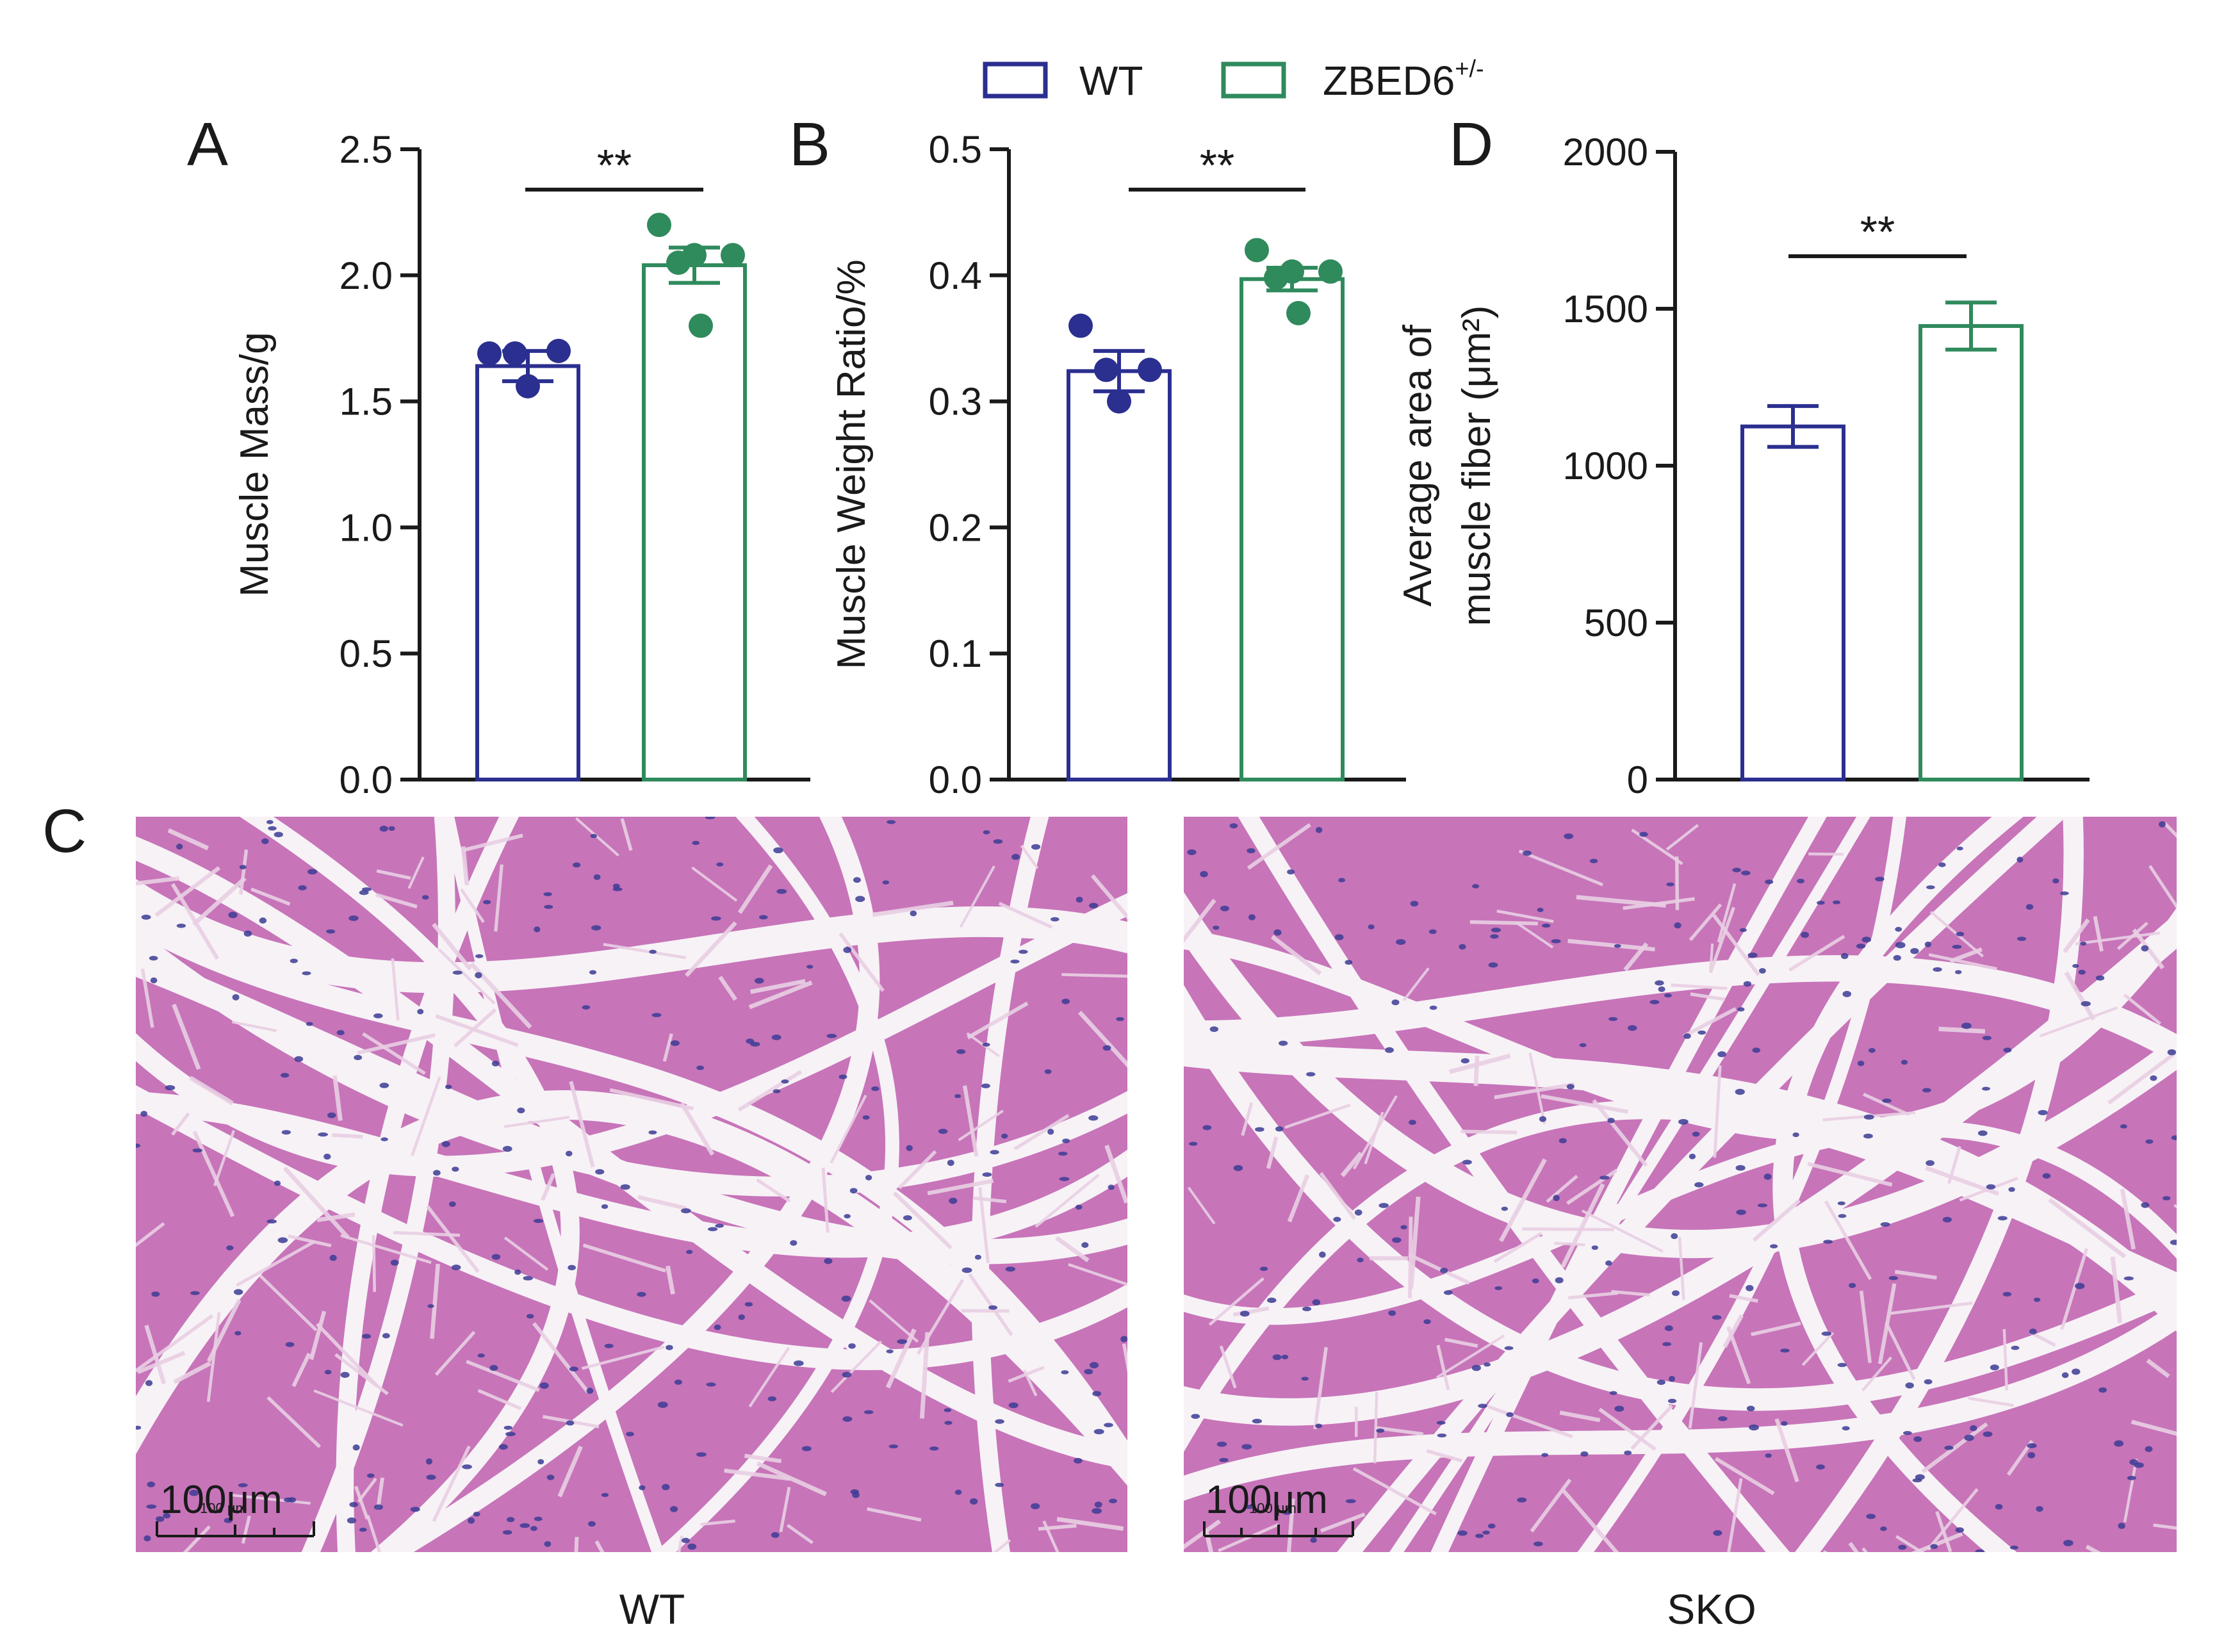 The image size is (2217, 1652). I want to click on legend-label-zbed6: ZBED6+/-, so click(1403, 80).